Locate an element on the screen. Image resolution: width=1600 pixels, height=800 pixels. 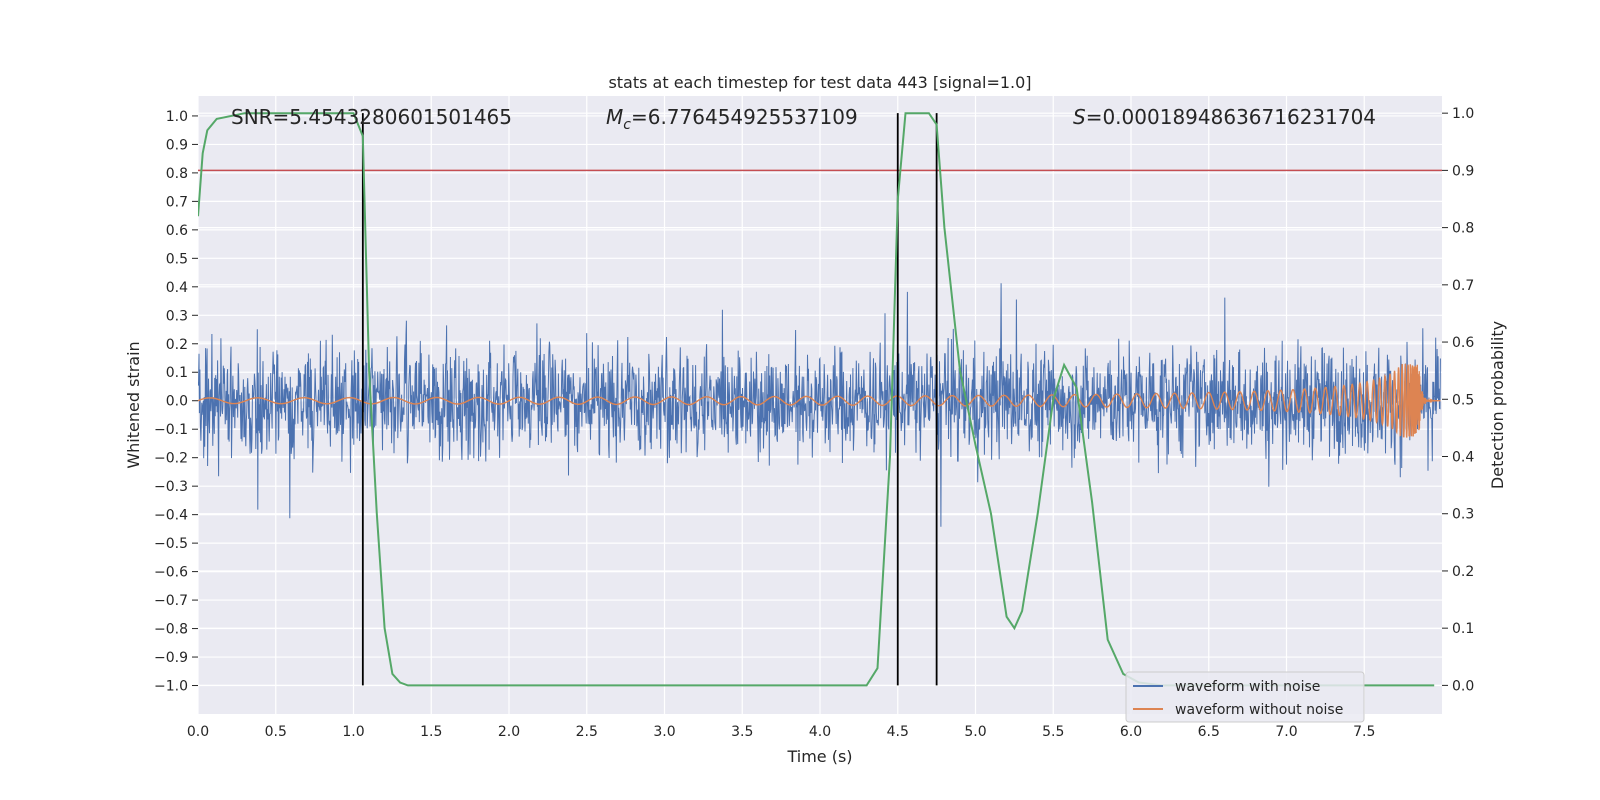
x-tick-label: 1.0 is located at coordinates (353, 732).